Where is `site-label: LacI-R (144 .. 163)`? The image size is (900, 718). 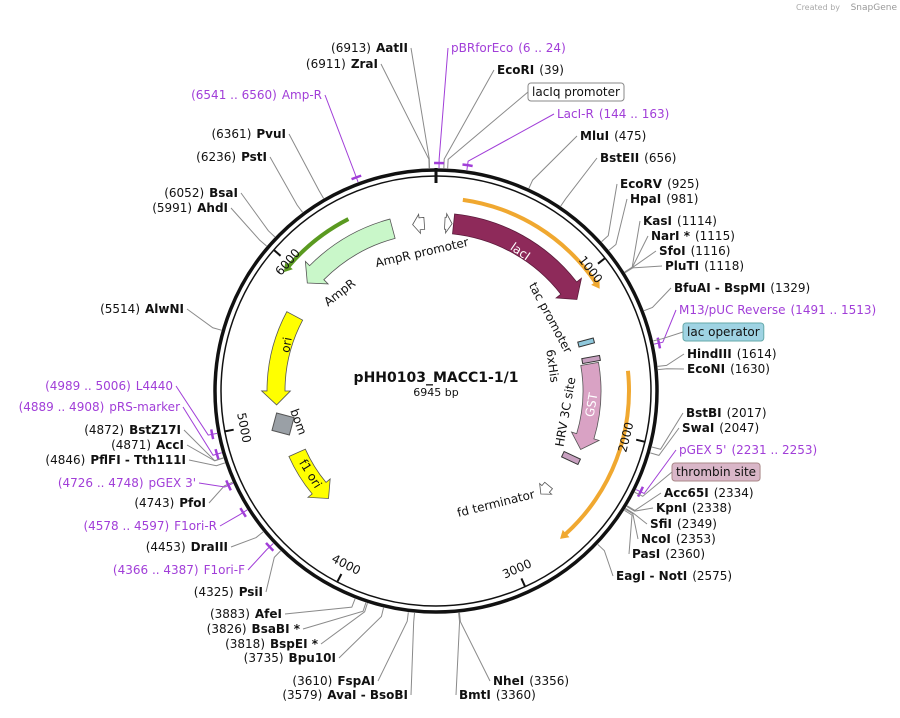 site-label: LacI-R (144 .. 163) is located at coordinates (613, 114).